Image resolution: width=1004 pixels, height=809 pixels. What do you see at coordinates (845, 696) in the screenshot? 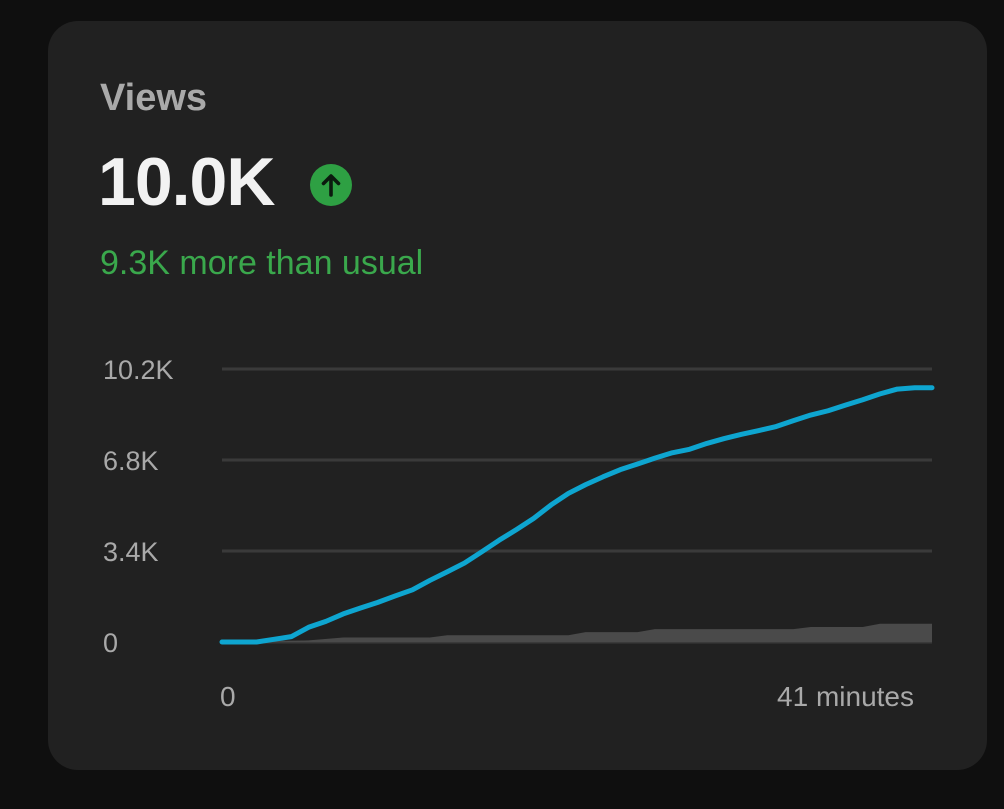
I see `x-tick-label: 41 minutes` at bounding box center [845, 696].